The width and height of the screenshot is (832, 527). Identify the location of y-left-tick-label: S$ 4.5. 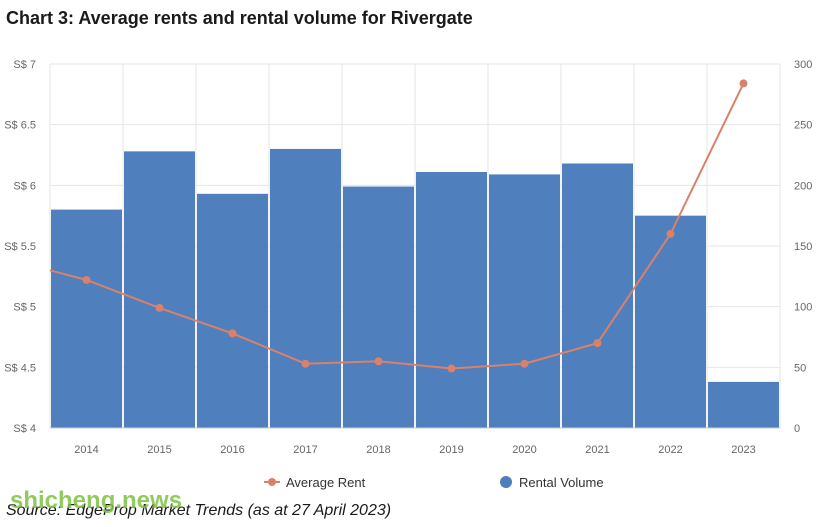
(20, 368).